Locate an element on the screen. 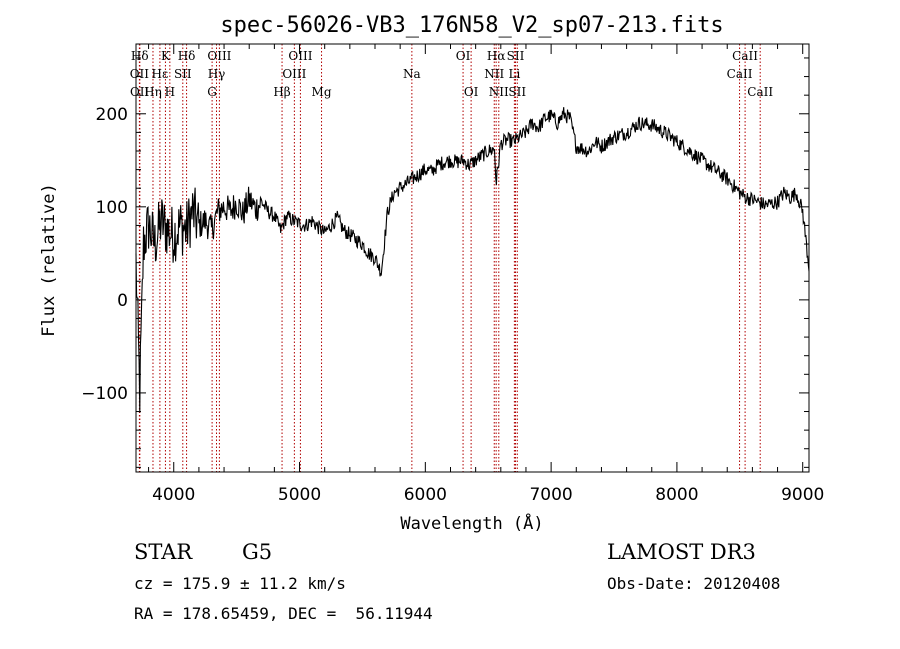 The width and height of the screenshot is (900, 649). x-tick-label: 8000 is located at coordinates (676, 495).